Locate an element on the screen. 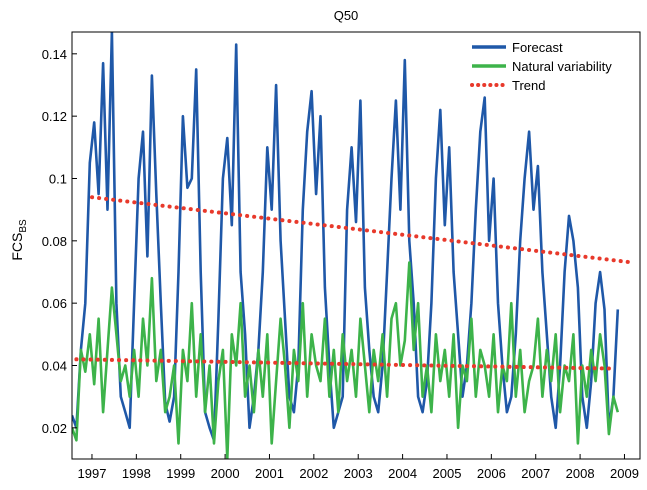  chart-title: Q50 is located at coordinates (346, 15).